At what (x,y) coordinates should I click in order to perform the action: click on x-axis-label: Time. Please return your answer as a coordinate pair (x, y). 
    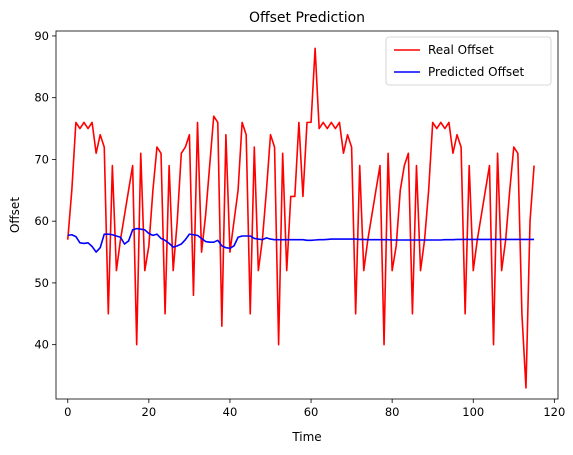
    Looking at the image, I should click on (306, 437).